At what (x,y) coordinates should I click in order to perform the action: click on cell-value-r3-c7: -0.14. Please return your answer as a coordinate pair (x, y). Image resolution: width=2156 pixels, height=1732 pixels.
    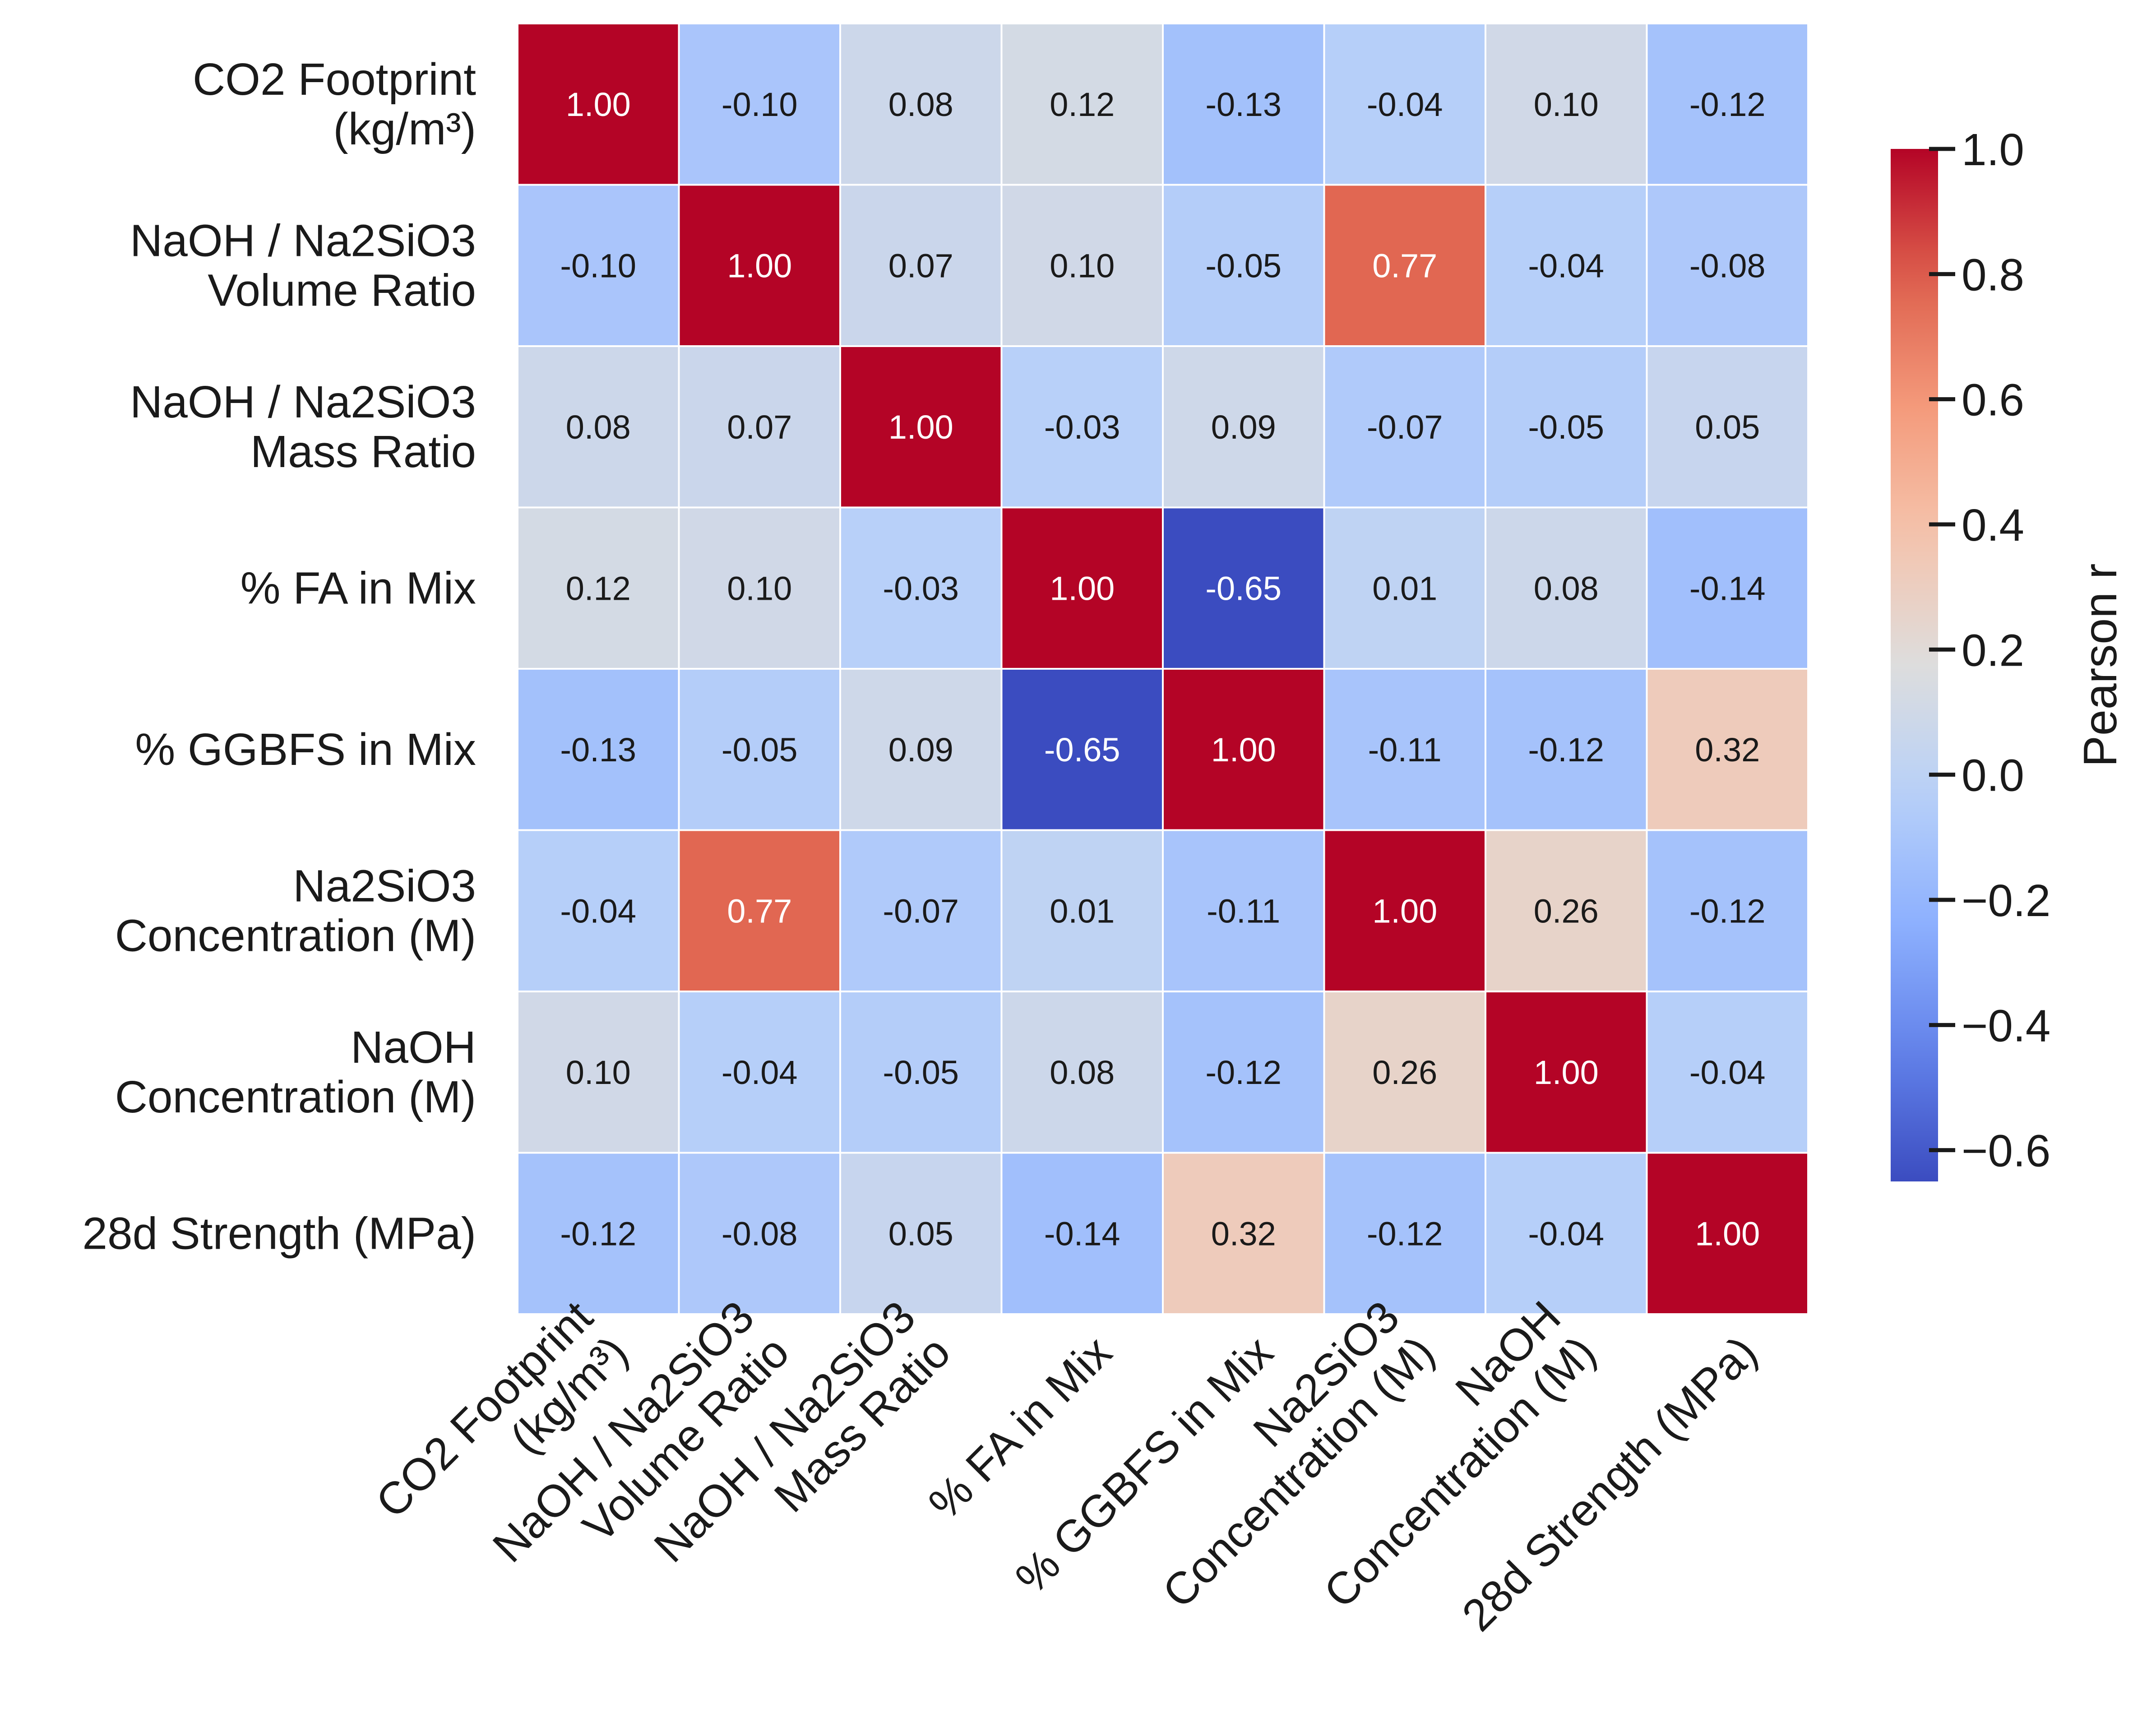
    Looking at the image, I should click on (1727, 588).